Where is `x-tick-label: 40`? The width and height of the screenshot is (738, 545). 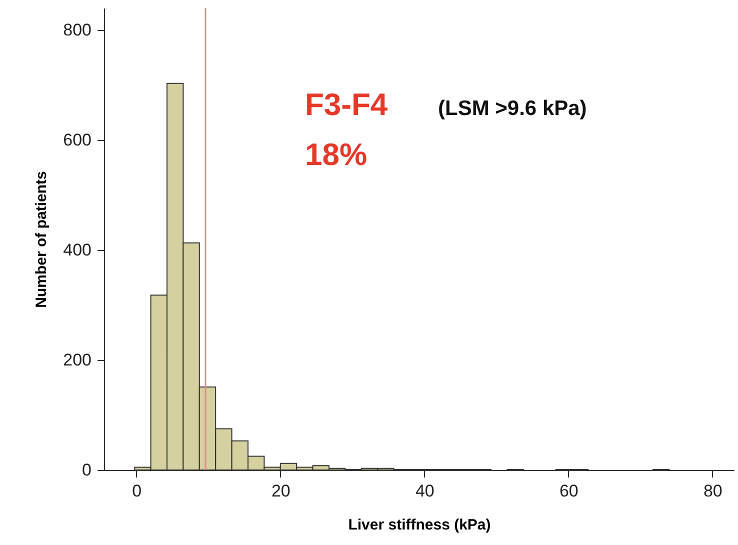
x-tick-label: 40 is located at coordinates (424, 491).